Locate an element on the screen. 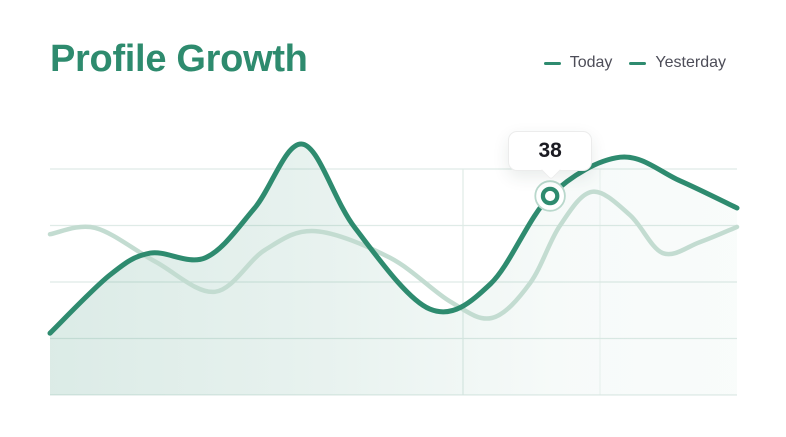 Image resolution: width=786 pixels, height=437 pixels. highlight-marker is located at coordinates (550, 196).